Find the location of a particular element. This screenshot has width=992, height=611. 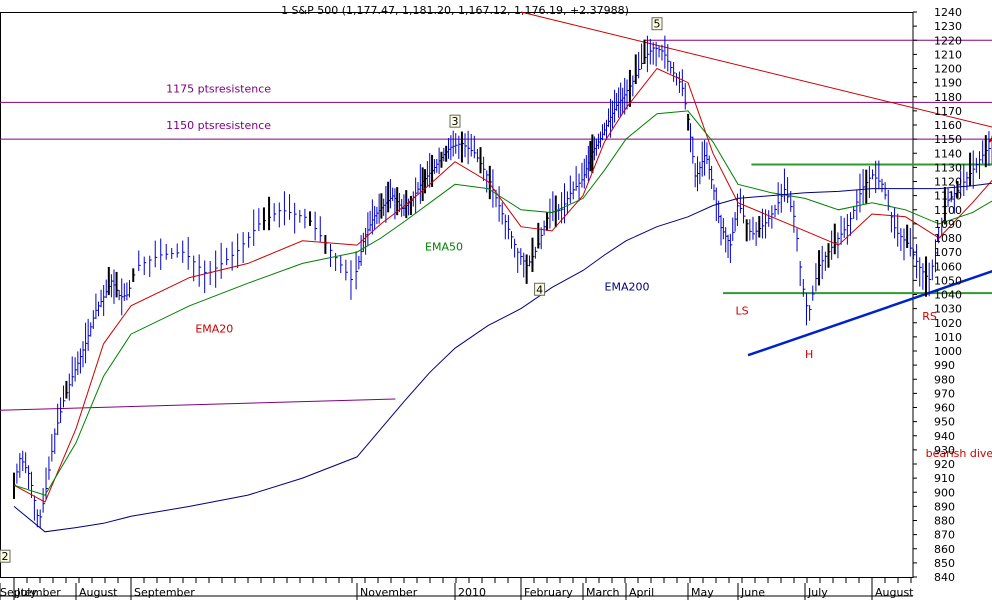

y-tick-label: 990 is located at coordinates (944, 365).